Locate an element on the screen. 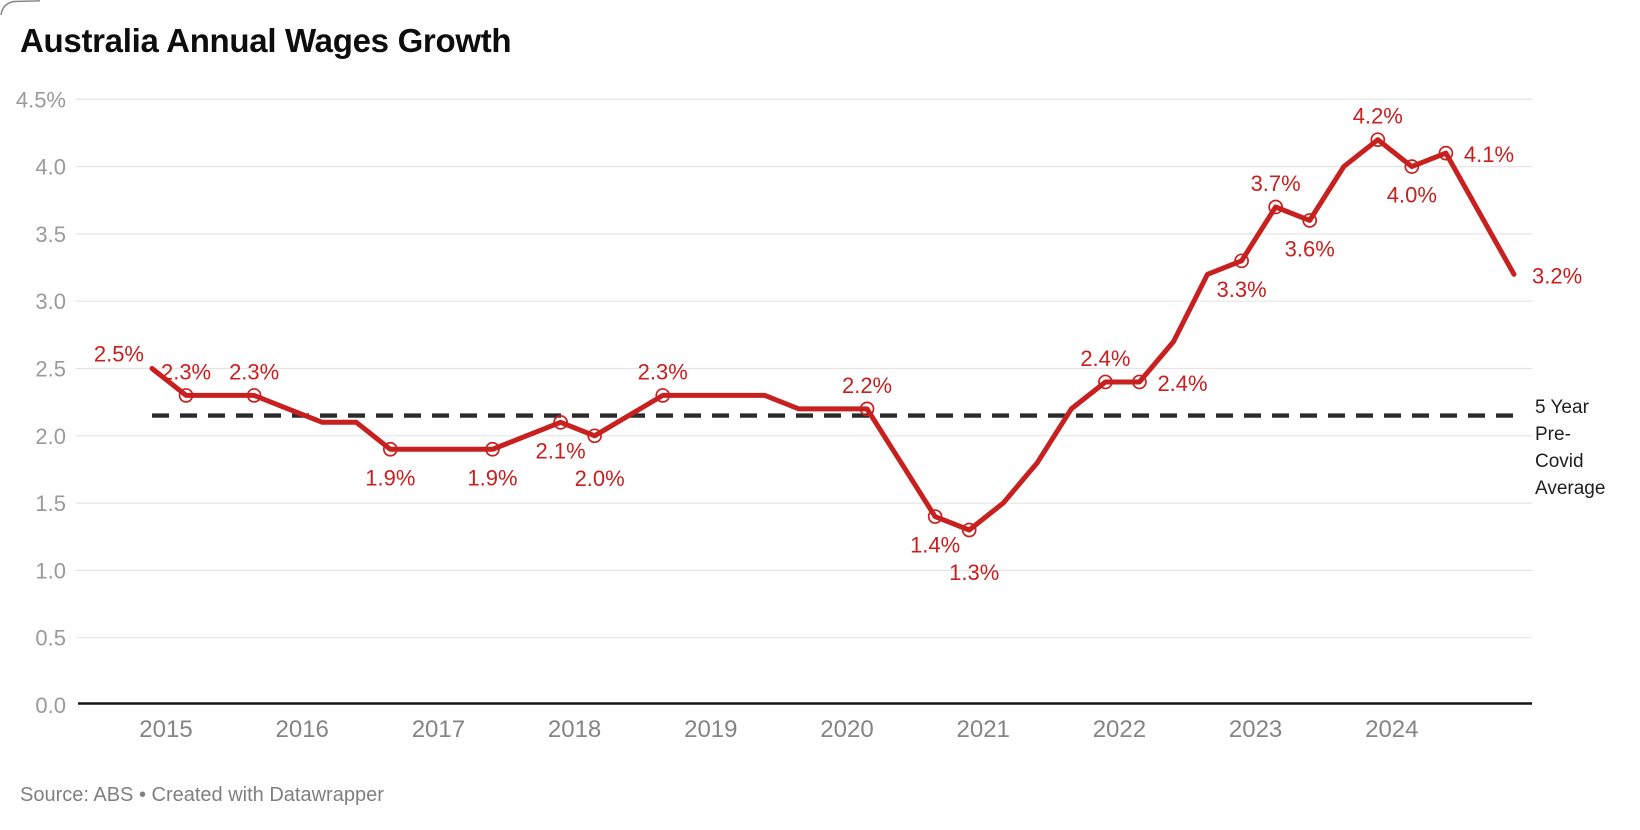 The height and width of the screenshot is (830, 1640). x-axis-year-label: 2018 is located at coordinates (574, 729).